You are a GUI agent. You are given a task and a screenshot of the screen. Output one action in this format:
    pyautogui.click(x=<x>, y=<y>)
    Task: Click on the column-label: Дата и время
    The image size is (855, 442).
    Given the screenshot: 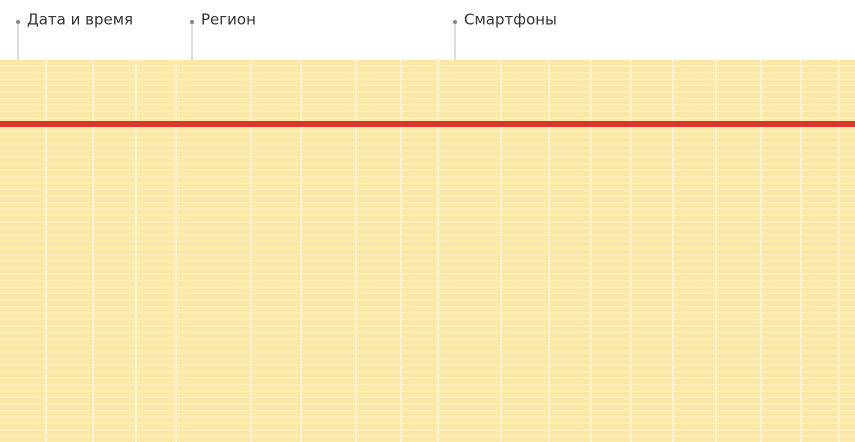 What is the action you would take?
    pyautogui.click(x=80, y=20)
    